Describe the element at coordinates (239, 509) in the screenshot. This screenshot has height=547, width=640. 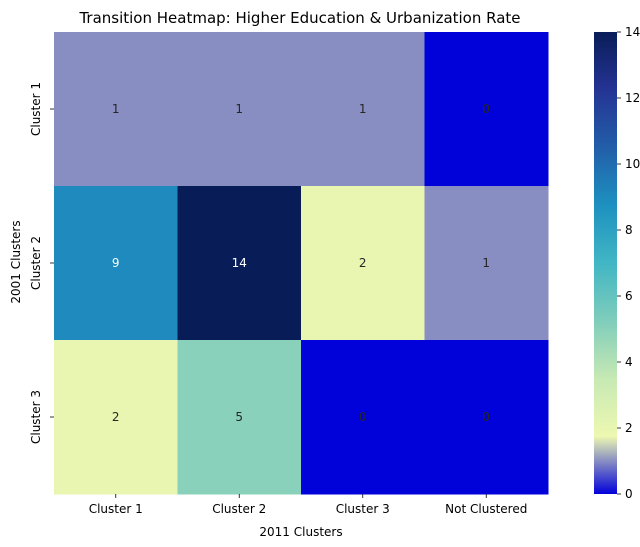
I see `x-tick-label: Cluster 2` at that location.